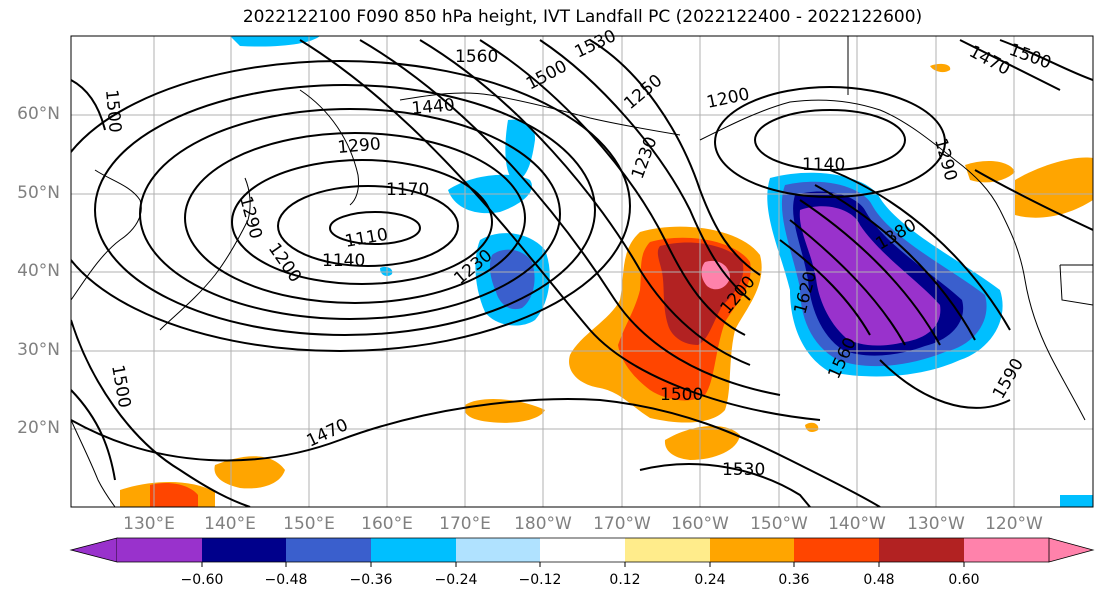 This screenshot has width=1105, height=601. Describe the element at coordinates (1014, 524) in the screenshot. I see `lon-label: 120°W` at that location.